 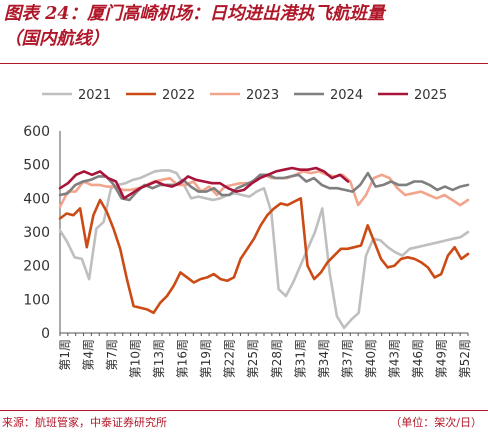 What do you see at coordinates (244, 63) in the screenshot?
I see `title-divider` at bounding box center [244, 63].